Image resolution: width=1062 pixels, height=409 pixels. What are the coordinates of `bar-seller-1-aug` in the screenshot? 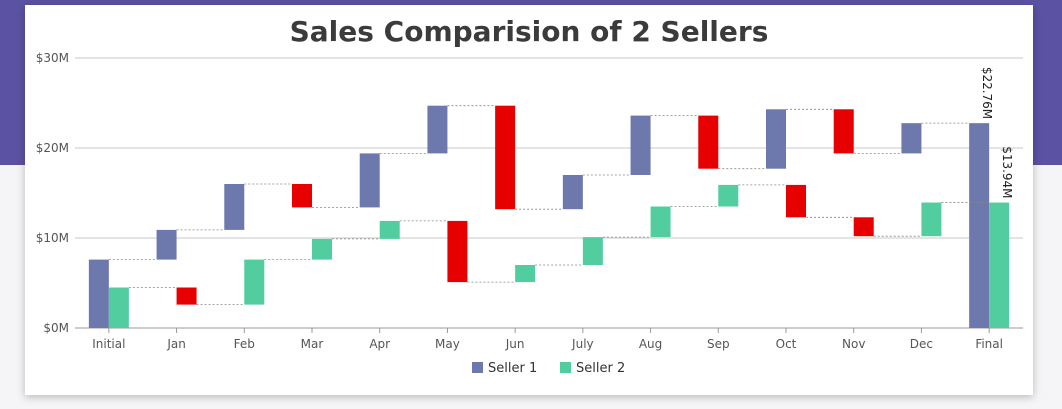 It's located at (640, 145).